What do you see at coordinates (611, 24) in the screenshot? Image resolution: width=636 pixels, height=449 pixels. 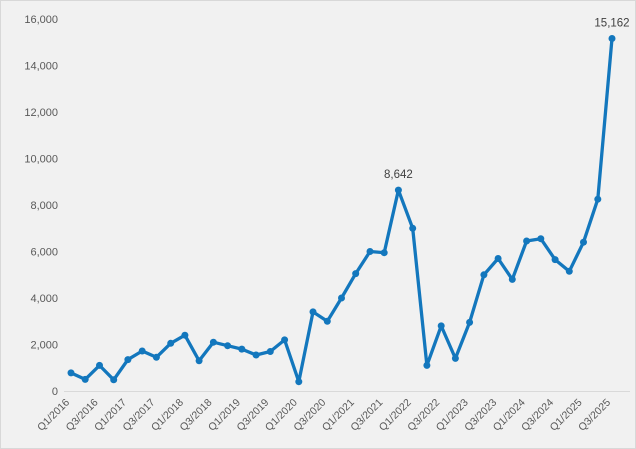 I see `data-label: 15,162` at bounding box center [611, 24].